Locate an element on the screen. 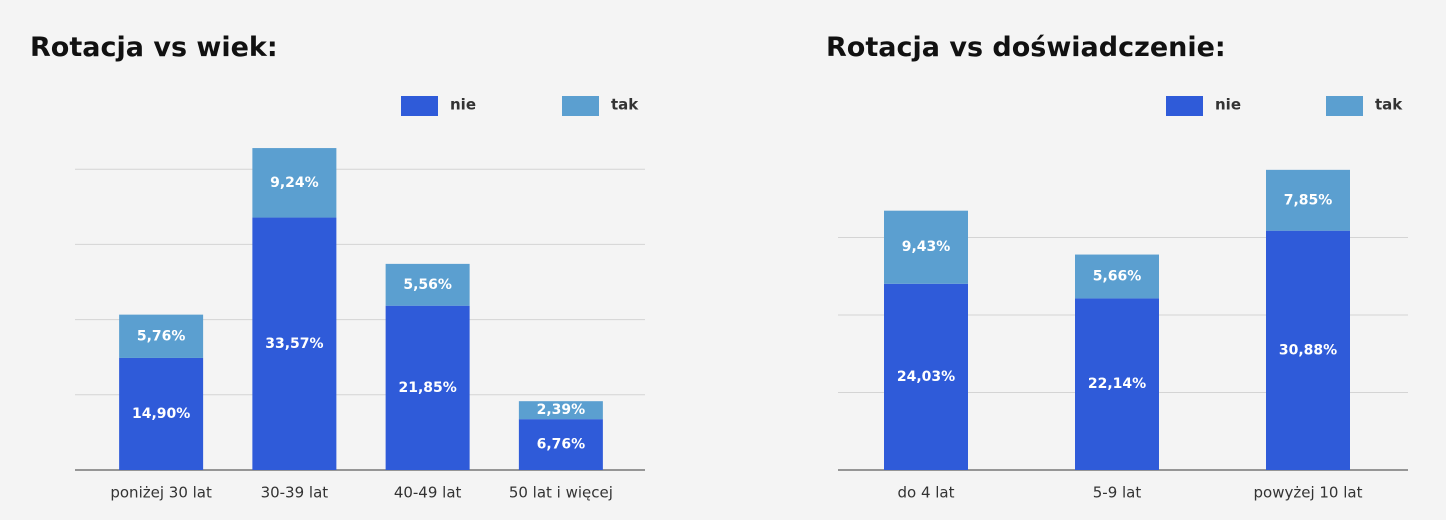  value-label: 5,76% is located at coordinates (161, 336).